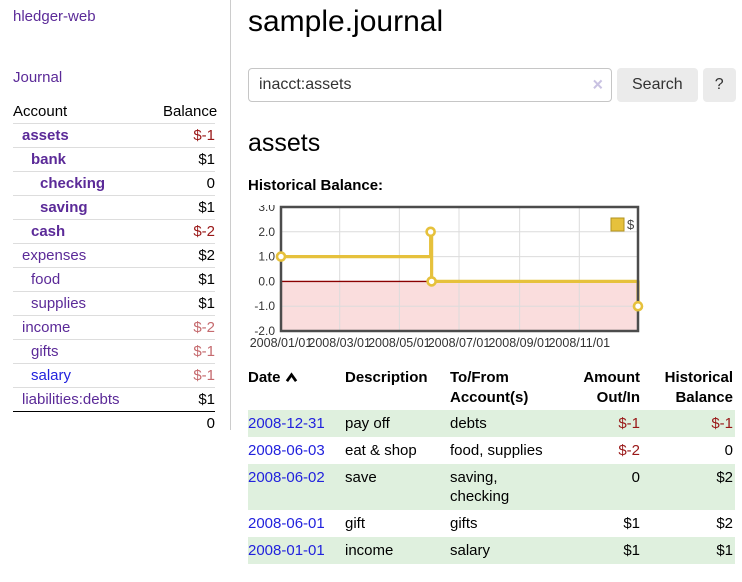 This screenshot has height=582, width=742. Describe the element at coordinates (698, 387) in the screenshot. I see `register-header-balance: Historical Balance` at that location.